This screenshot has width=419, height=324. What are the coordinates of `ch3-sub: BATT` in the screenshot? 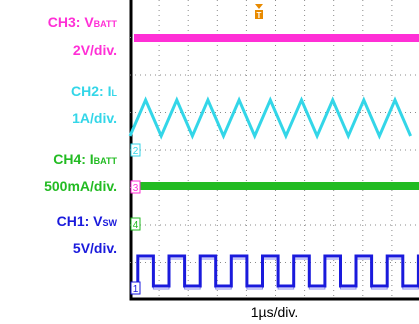 It's located at (105, 24).